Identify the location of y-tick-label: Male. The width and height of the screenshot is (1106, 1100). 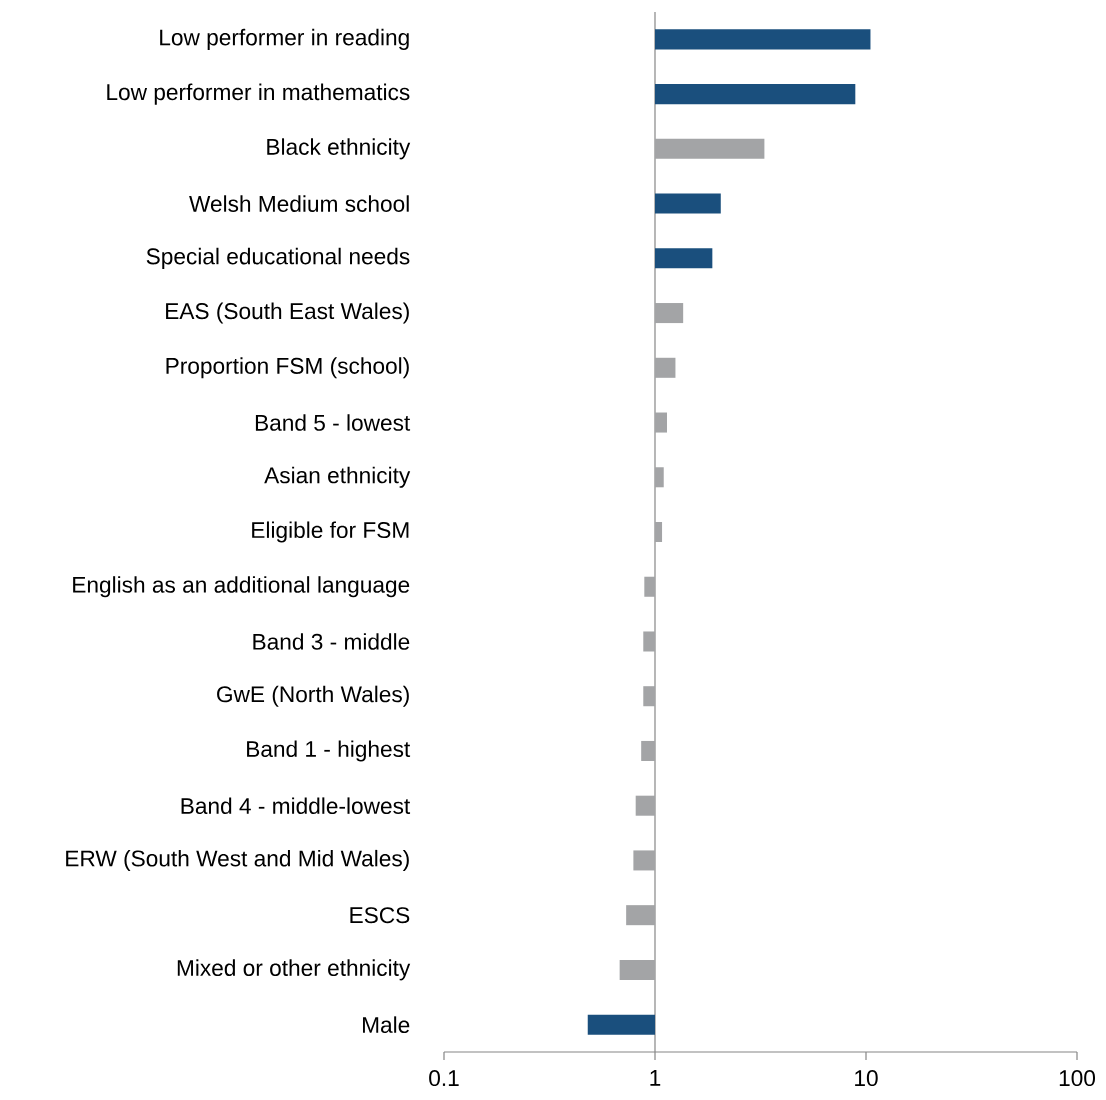
(386, 1024).